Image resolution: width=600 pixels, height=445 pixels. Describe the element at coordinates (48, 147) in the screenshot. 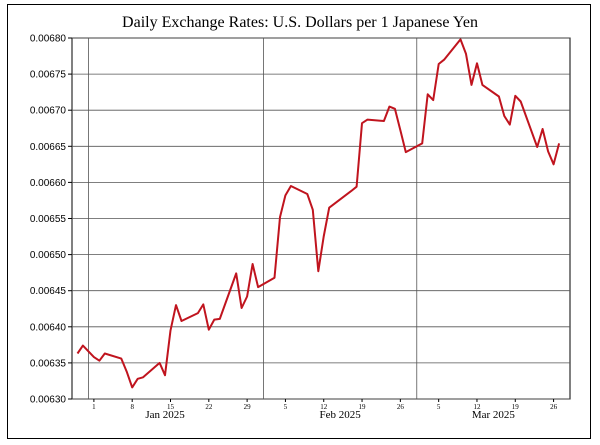

I see `y-tick-label-3: 0.00665` at that location.